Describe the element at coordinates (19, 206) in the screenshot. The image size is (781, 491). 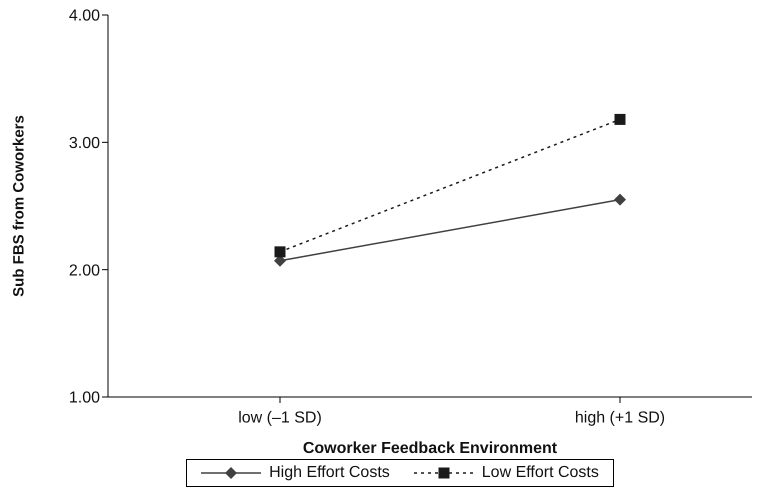
I see `y-axis-title: Sub FBS from Coworkers` at that location.